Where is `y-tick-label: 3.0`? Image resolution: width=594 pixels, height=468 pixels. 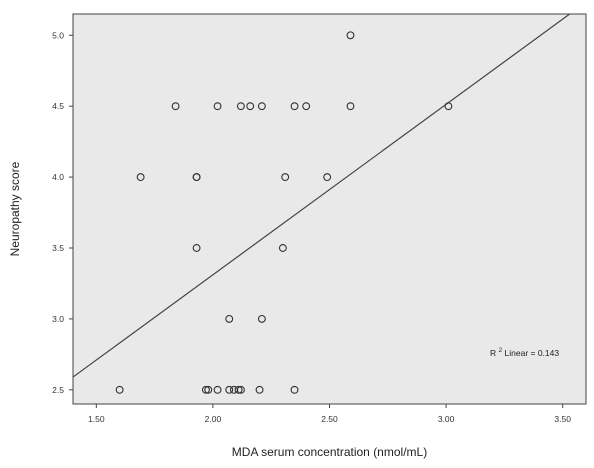 y-tick-label: 3.0 is located at coordinates (58, 319).